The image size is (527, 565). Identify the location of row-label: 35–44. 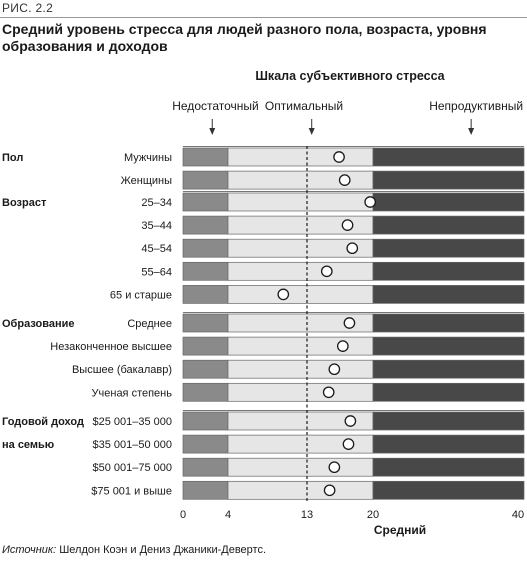
(156, 226).